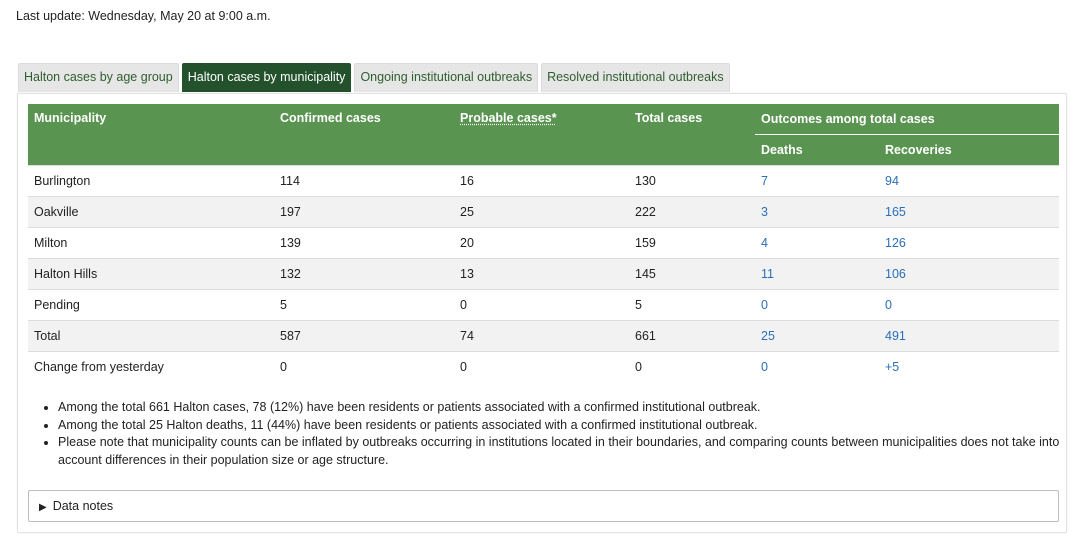  Describe the element at coordinates (969, 336) in the screenshot. I see `cell-recoveries: 491` at that location.